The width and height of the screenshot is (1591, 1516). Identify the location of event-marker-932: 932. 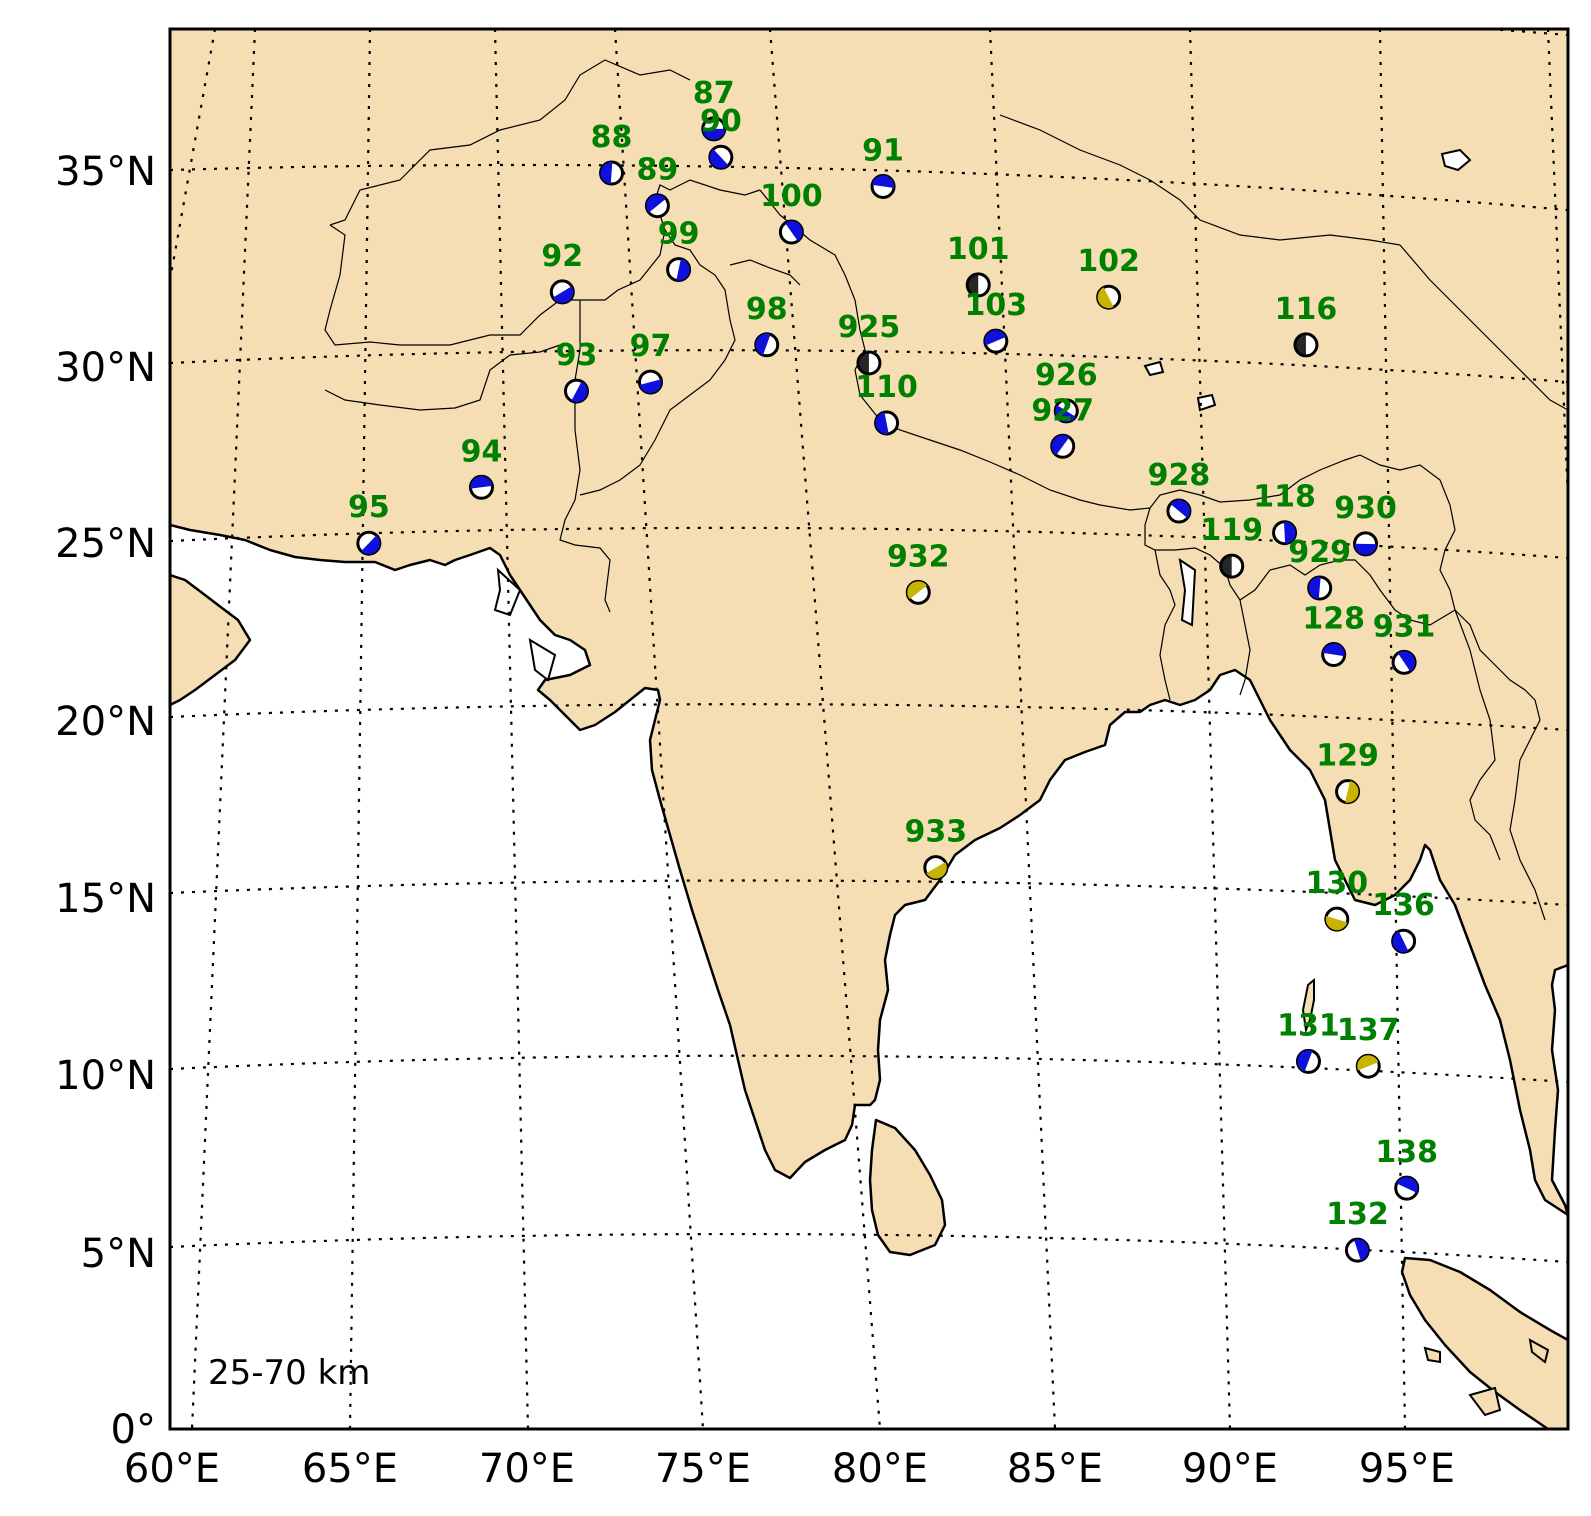
(918, 572).